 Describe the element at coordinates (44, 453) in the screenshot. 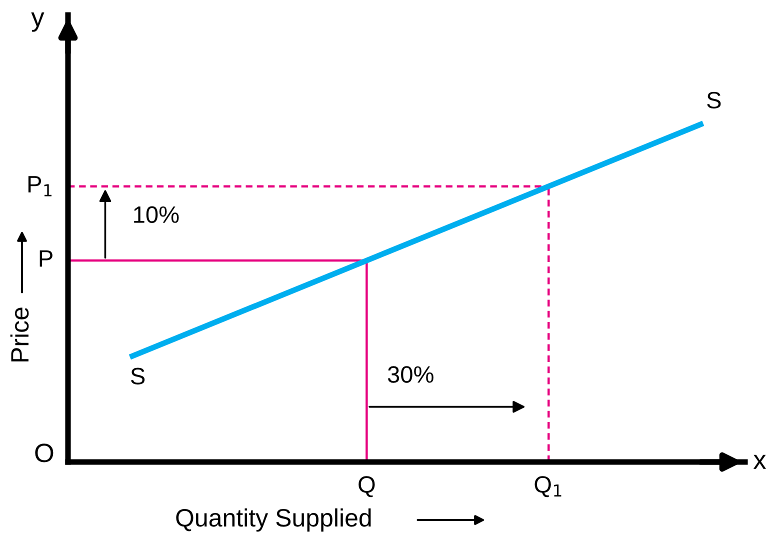

I see `annotation: O` at that location.